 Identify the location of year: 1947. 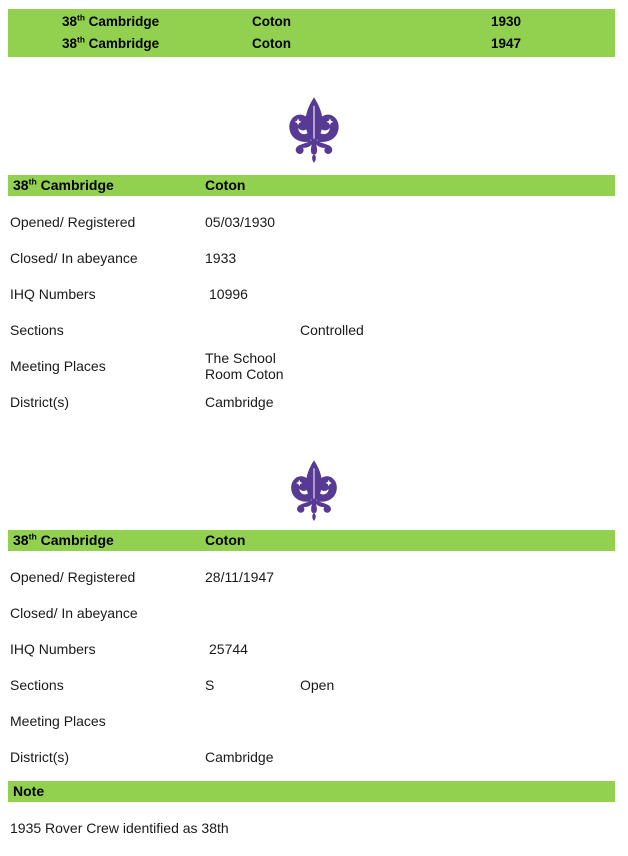
(506, 43).